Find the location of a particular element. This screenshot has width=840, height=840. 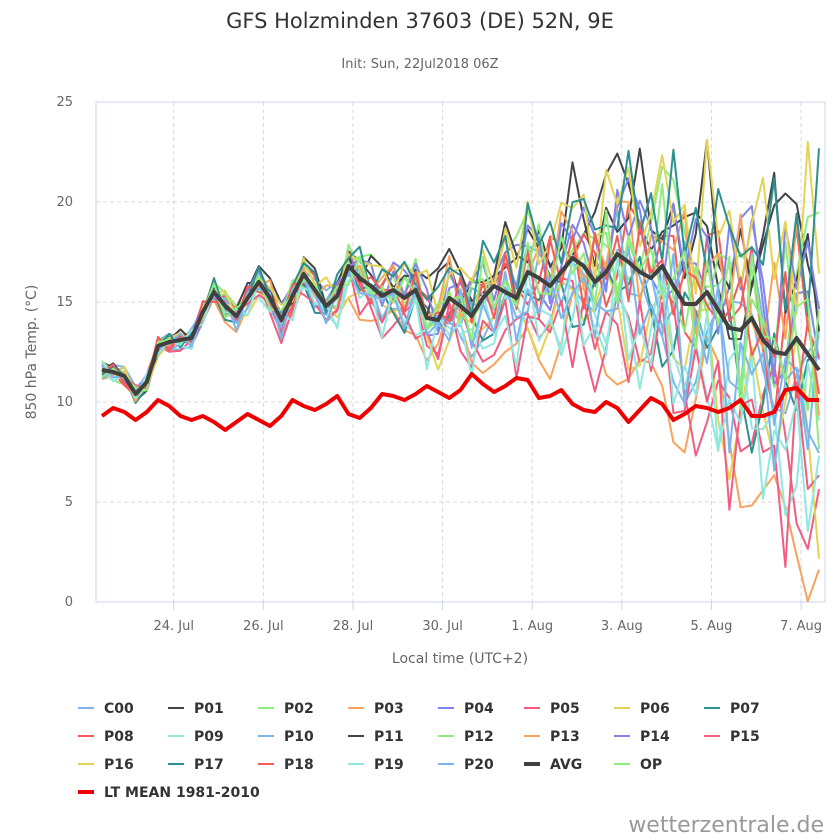

legend-item-lt-mean-1981-2010: LT MEAN 1981-2010 is located at coordinates (169, 793).